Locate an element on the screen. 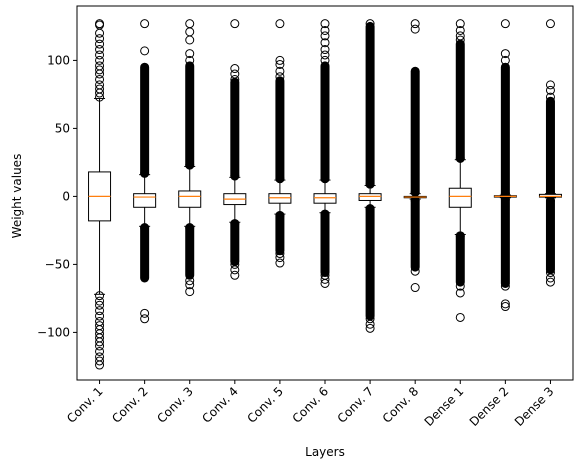 Image resolution: width=583 pixels, height=468 pixels. y-tick-label: 100 is located at coordinates (58, 60).